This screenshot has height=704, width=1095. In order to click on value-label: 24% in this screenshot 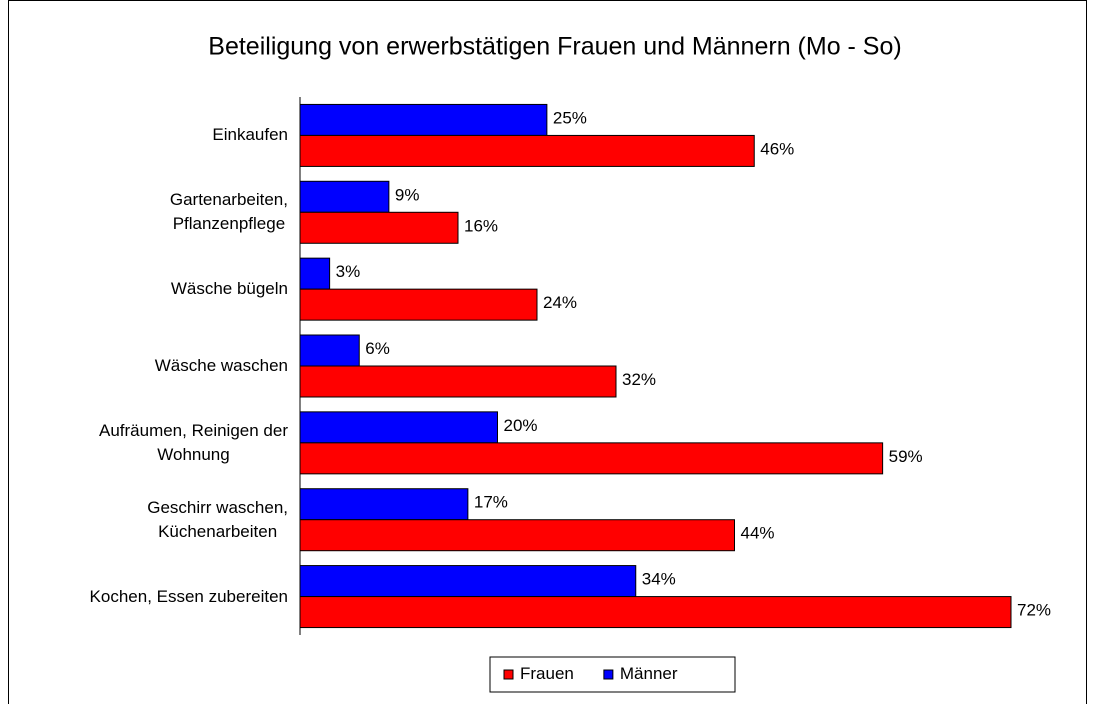, I will do `click(560, 302)`.